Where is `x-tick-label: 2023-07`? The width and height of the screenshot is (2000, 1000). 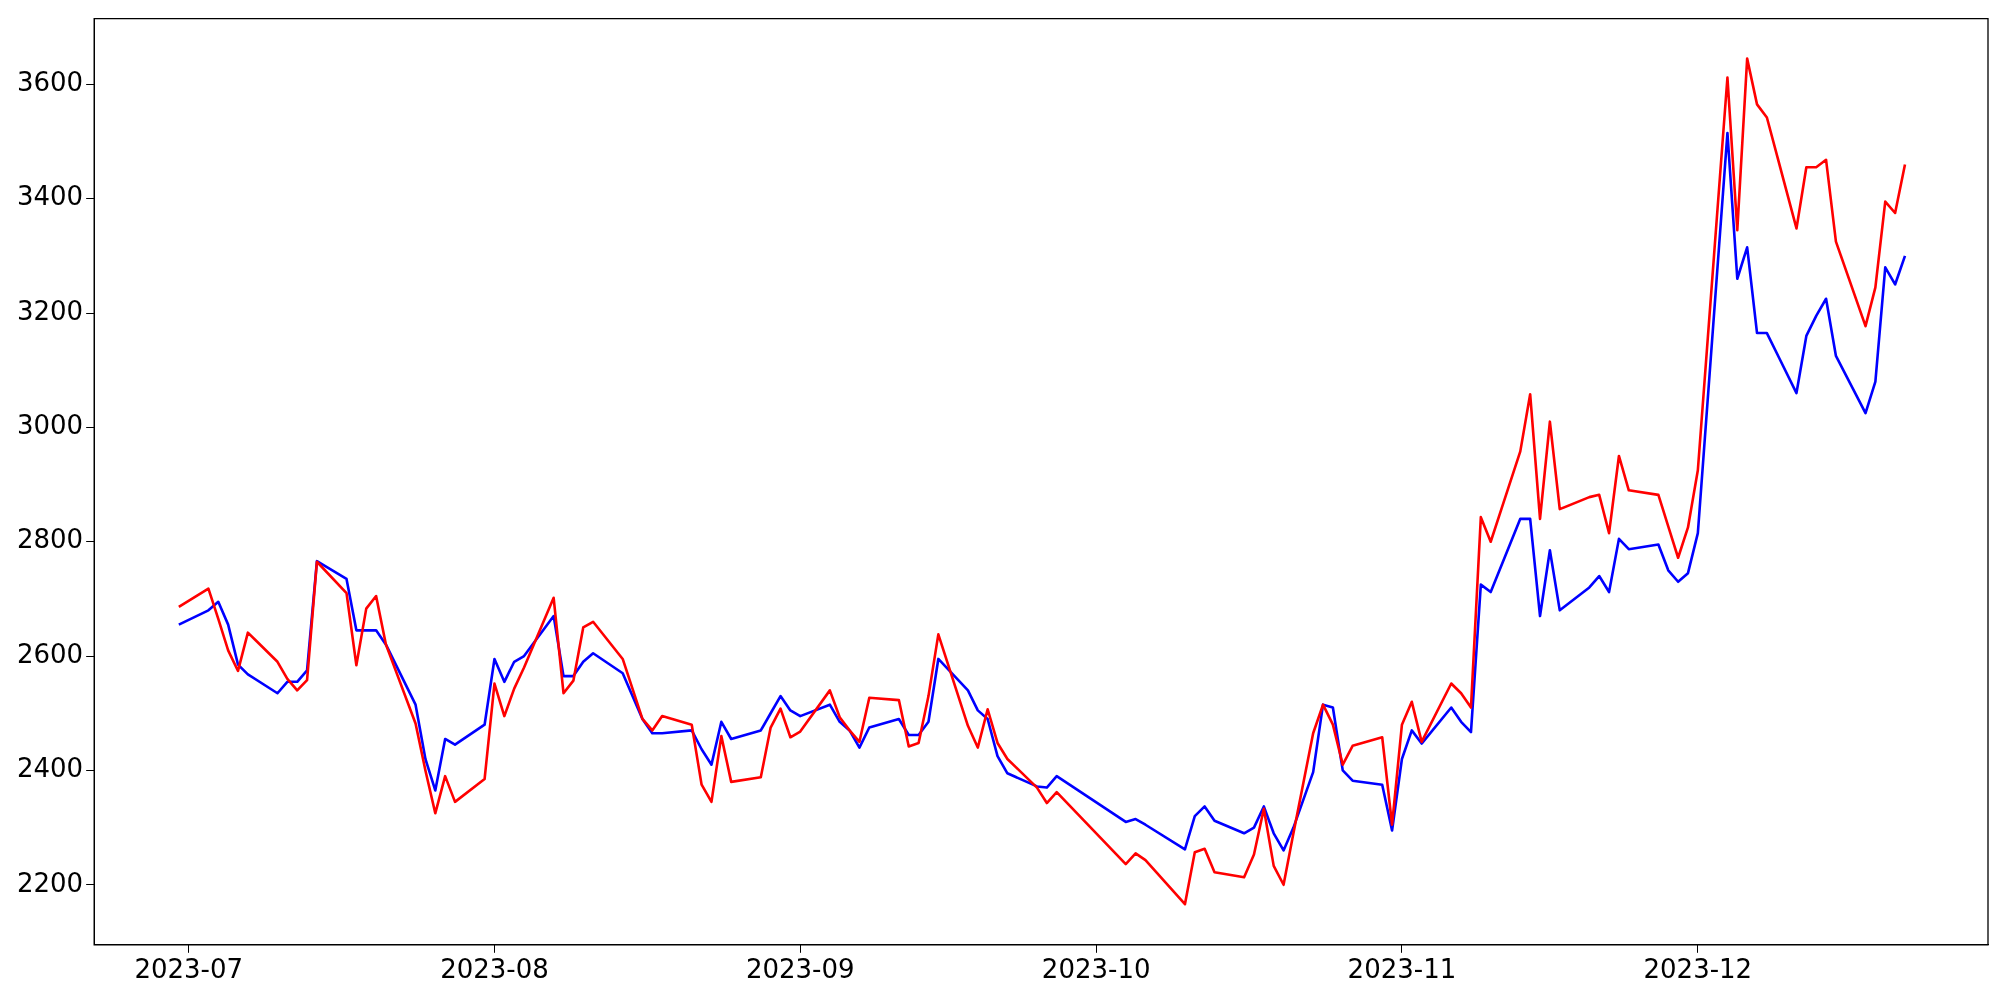
x-tick-label: 2023-07 is located at coordinates (189, 969).